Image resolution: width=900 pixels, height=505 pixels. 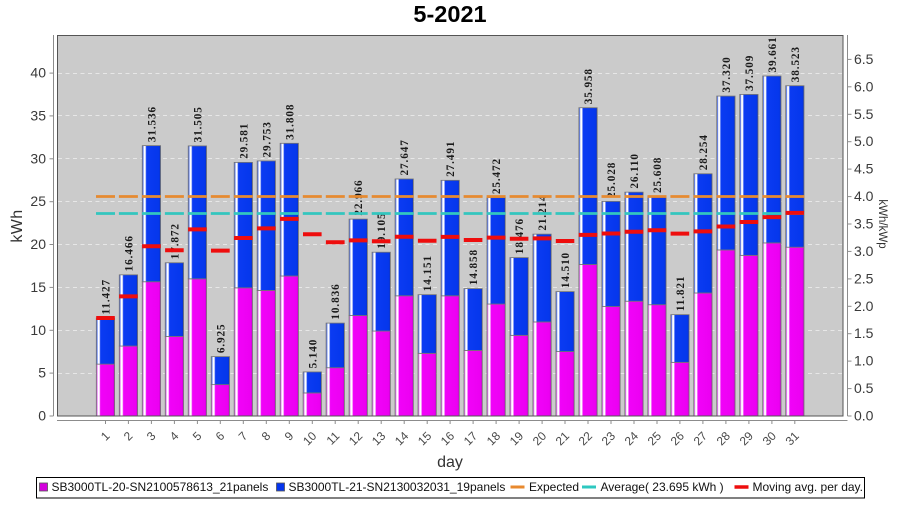 I want to click on svg-text: 39.661, so click(x=773, y=54).